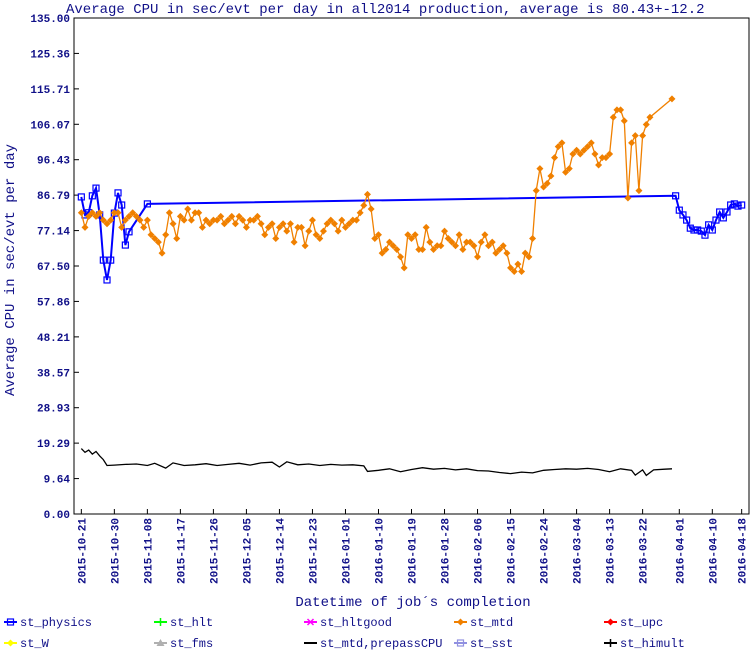  Describe the element at coordinates (652, 643) in the screenshot. I see `legend-label: st_himult` at that location.